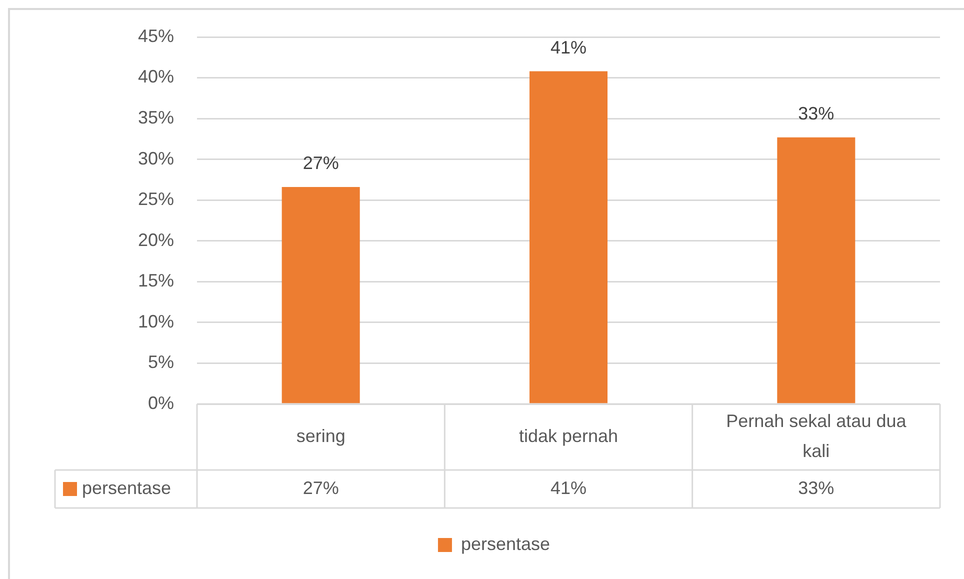 The height and width of the screenshot is (579, 964). I want to click on text: 33%, so click(816, 113).